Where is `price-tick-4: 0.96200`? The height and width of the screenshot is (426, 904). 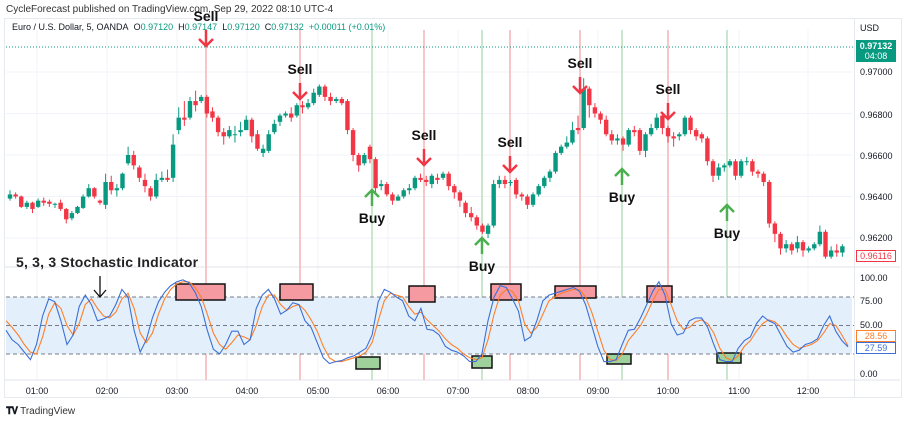
price-tick-4: 0.96200 is located at coordinates (876, 238).